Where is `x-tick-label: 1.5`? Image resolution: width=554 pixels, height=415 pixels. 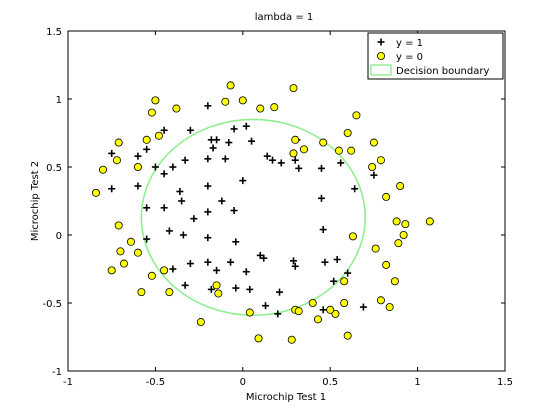
x-tick-label: 1.5 is located at coordinates (505, 382).